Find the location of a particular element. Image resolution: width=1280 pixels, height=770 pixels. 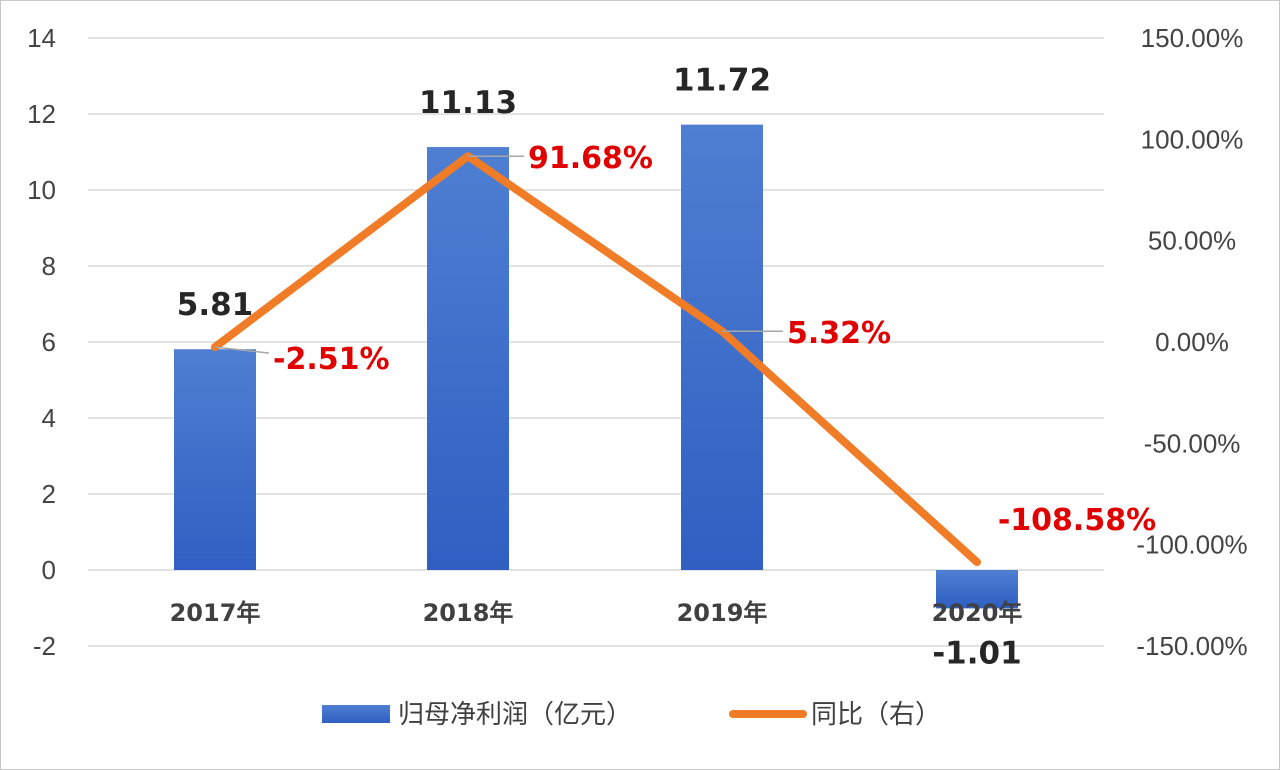

right-tick-label: -150.00% is located at coordinates (1191, 646).